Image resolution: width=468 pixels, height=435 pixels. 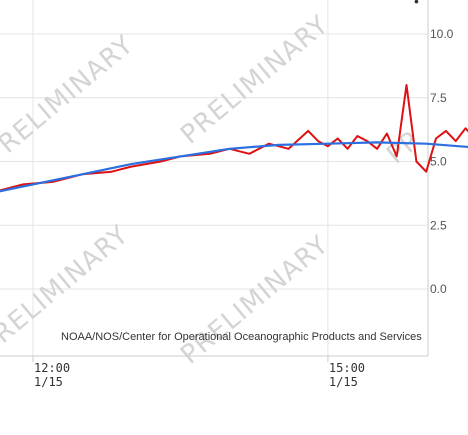 What do you see at coordinates (52, 368) in the screenshot?
I see `x-tick-label: 12:00` at bounding box center [52, 368].